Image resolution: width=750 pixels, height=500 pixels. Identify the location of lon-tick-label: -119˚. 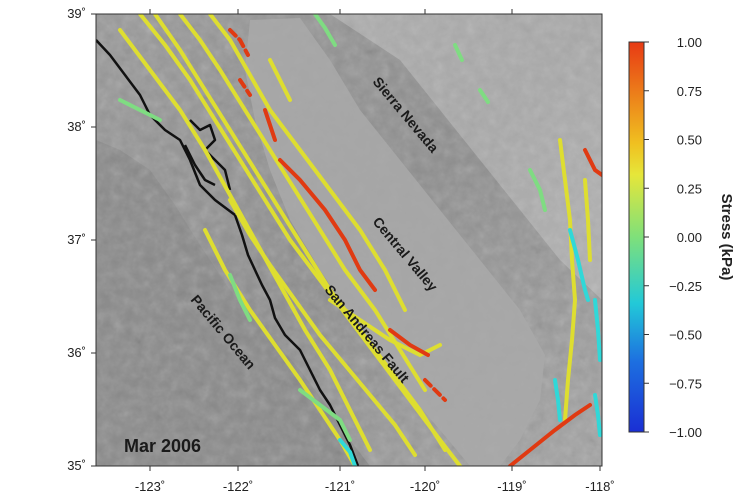
(511, 486).